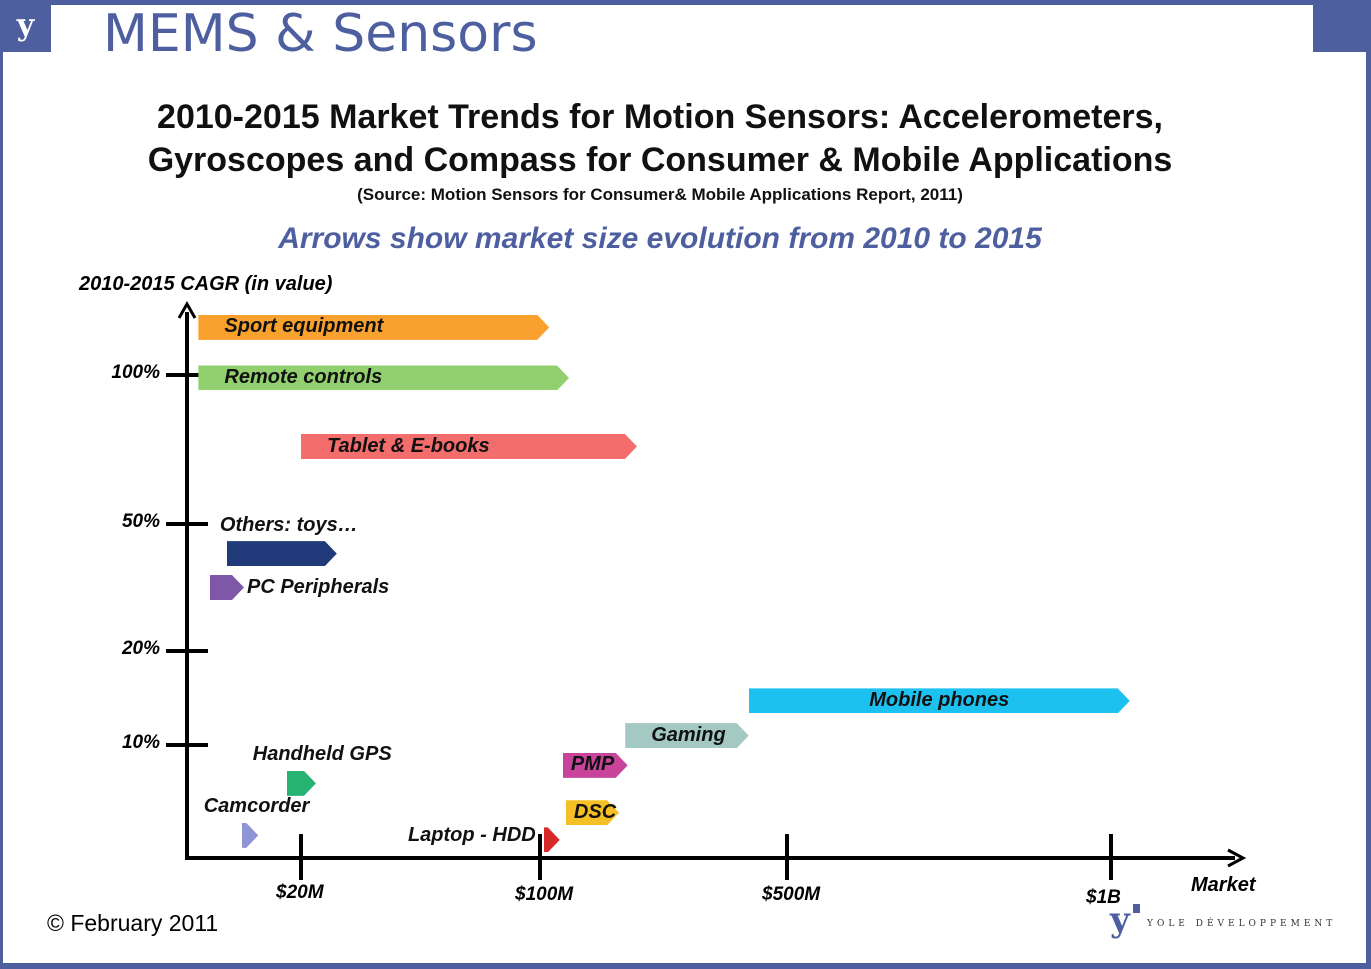 The image size is (1371, 969). I want to click on arrow-label: Gaming, so click(688, 734).